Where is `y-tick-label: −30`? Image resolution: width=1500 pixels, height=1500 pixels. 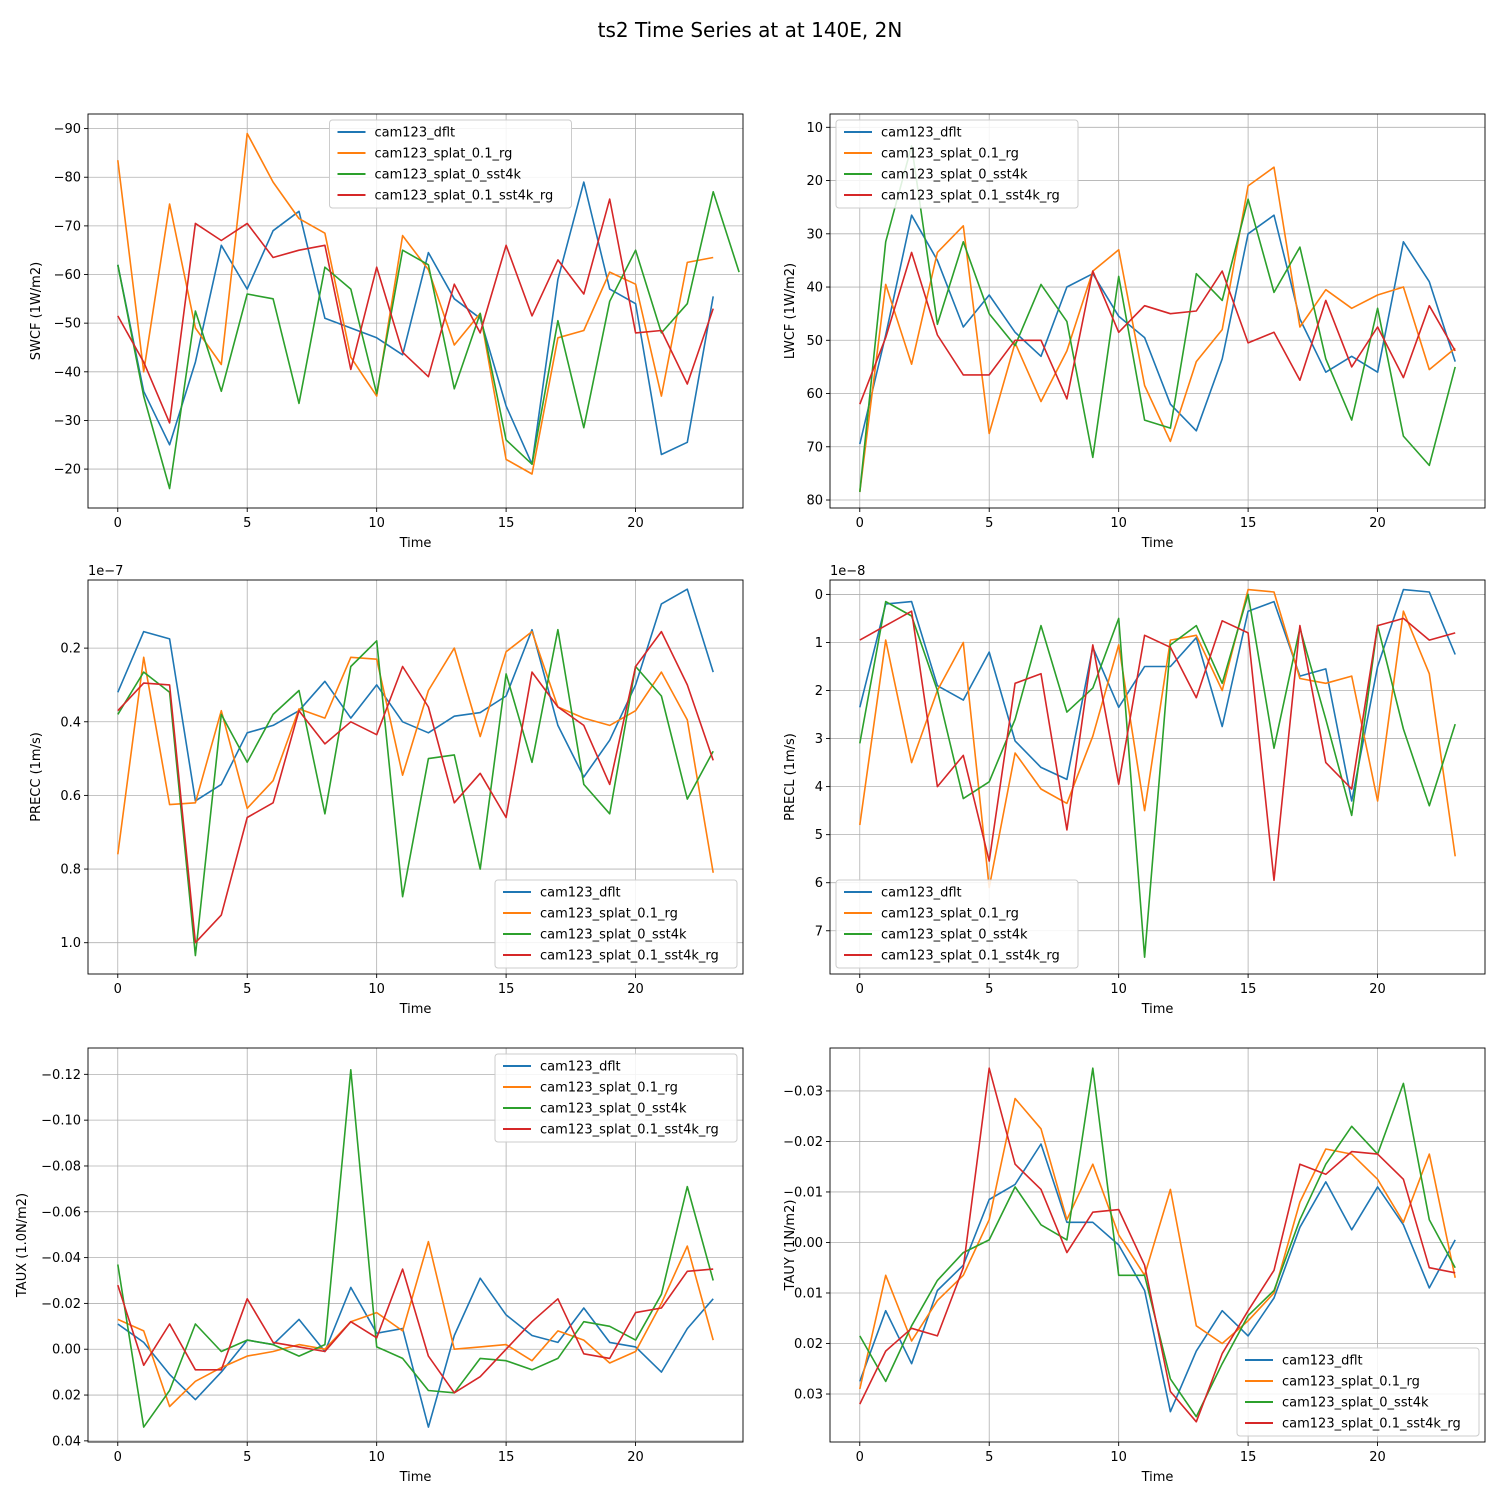
y-tick-label: −30 is located at coordinates (67, 421).